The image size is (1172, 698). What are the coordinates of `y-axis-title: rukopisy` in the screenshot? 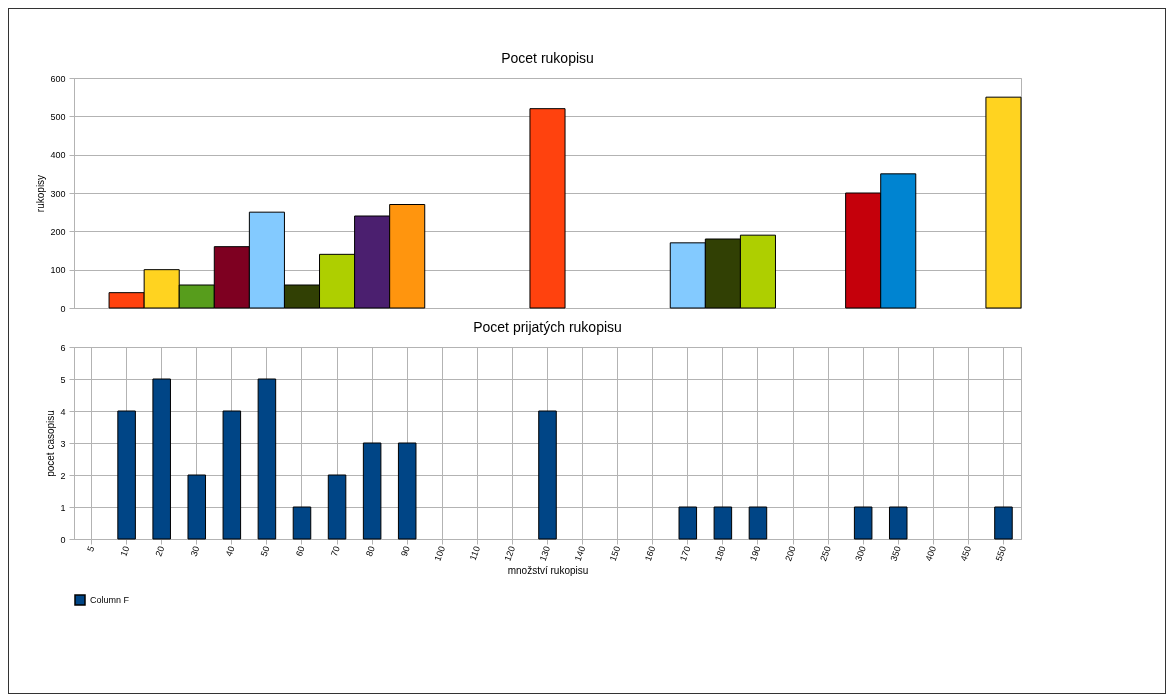 It's located at (41, 193).